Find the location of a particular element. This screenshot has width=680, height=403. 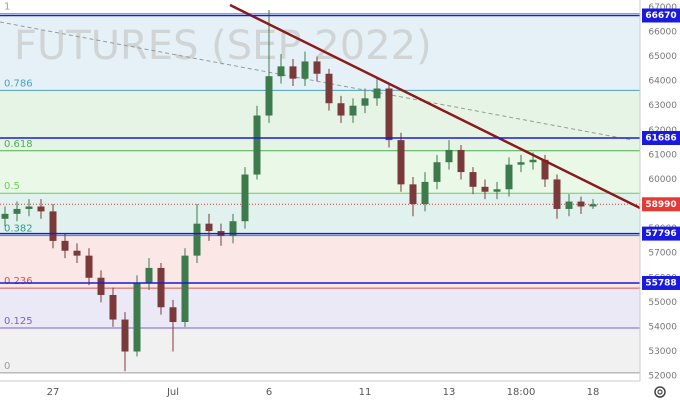

level-label: 55788 is located at coordinates (660, 283).